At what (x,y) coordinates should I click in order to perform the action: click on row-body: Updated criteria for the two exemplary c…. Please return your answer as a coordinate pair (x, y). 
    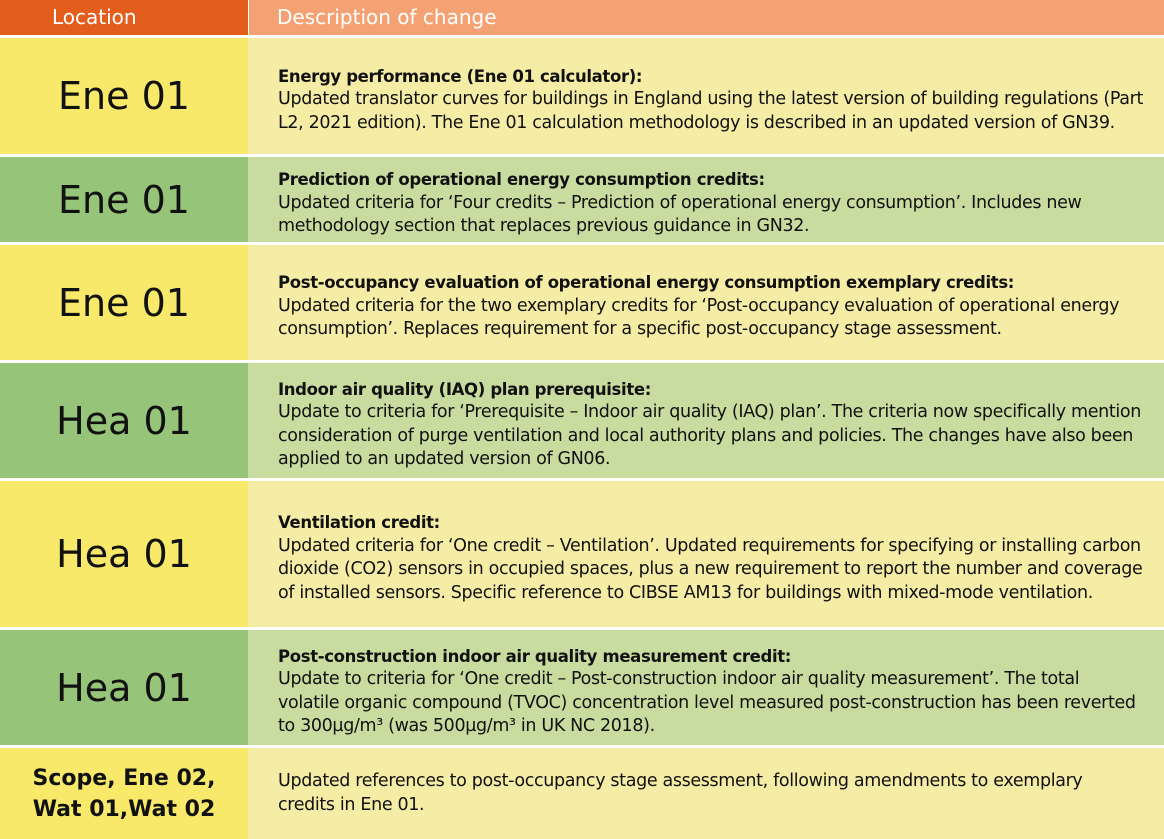
    Looking at the image, I should click on (699, 317).